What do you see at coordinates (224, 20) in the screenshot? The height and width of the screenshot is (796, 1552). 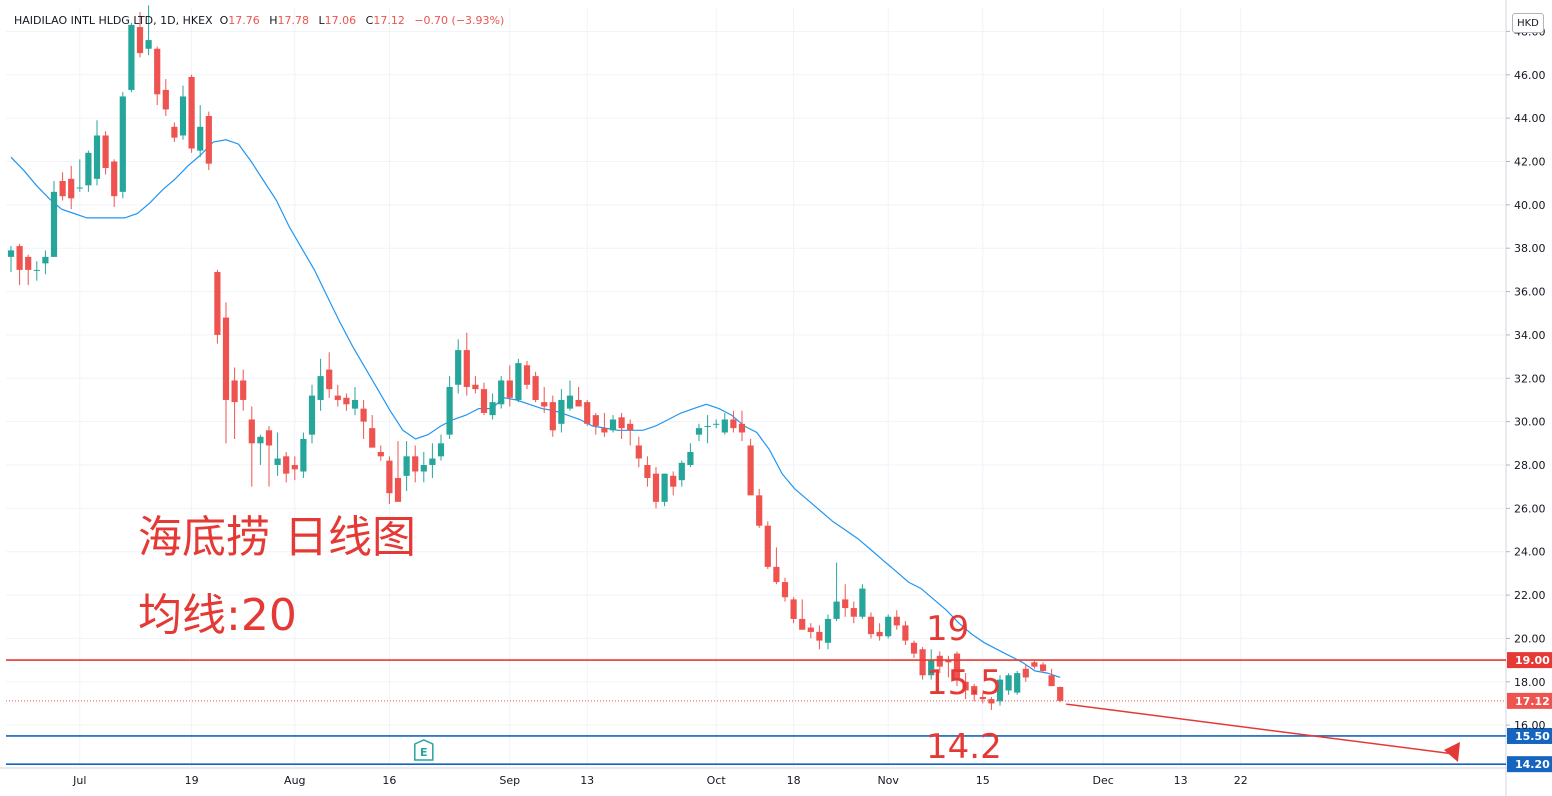 I see `open-label: O` at bounding box center [224, 20].